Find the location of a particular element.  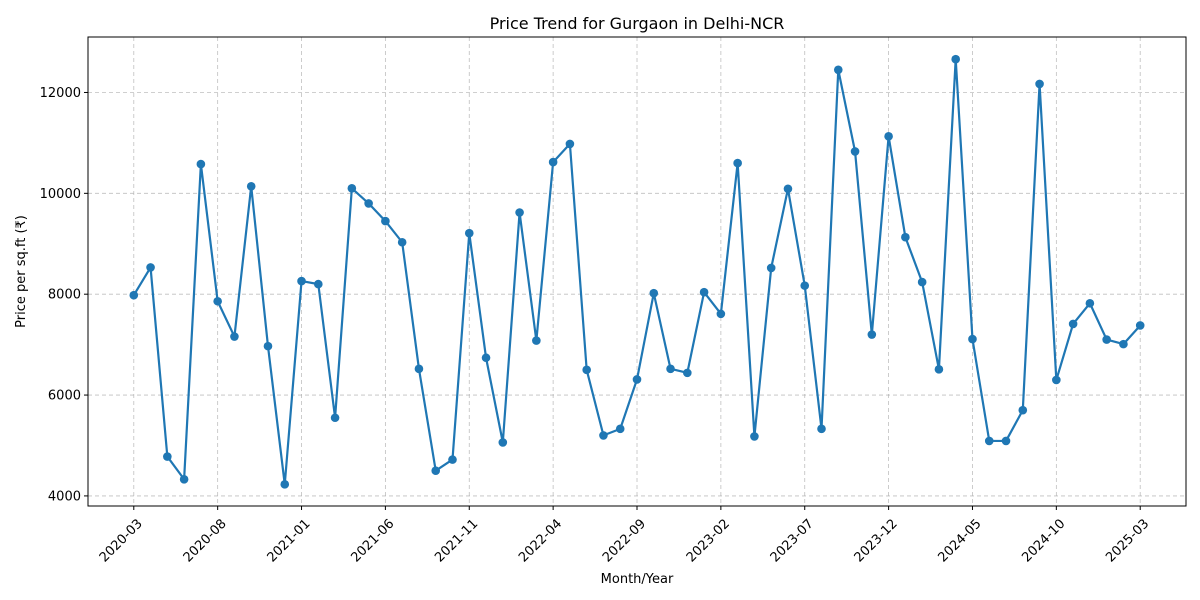

y-tick-label: 6000 is located at coordinates (64, 396).